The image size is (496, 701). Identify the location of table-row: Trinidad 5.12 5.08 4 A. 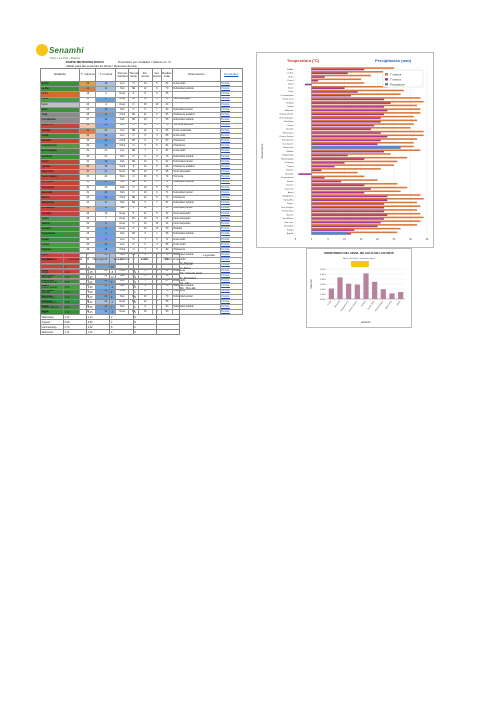
(110, 292).